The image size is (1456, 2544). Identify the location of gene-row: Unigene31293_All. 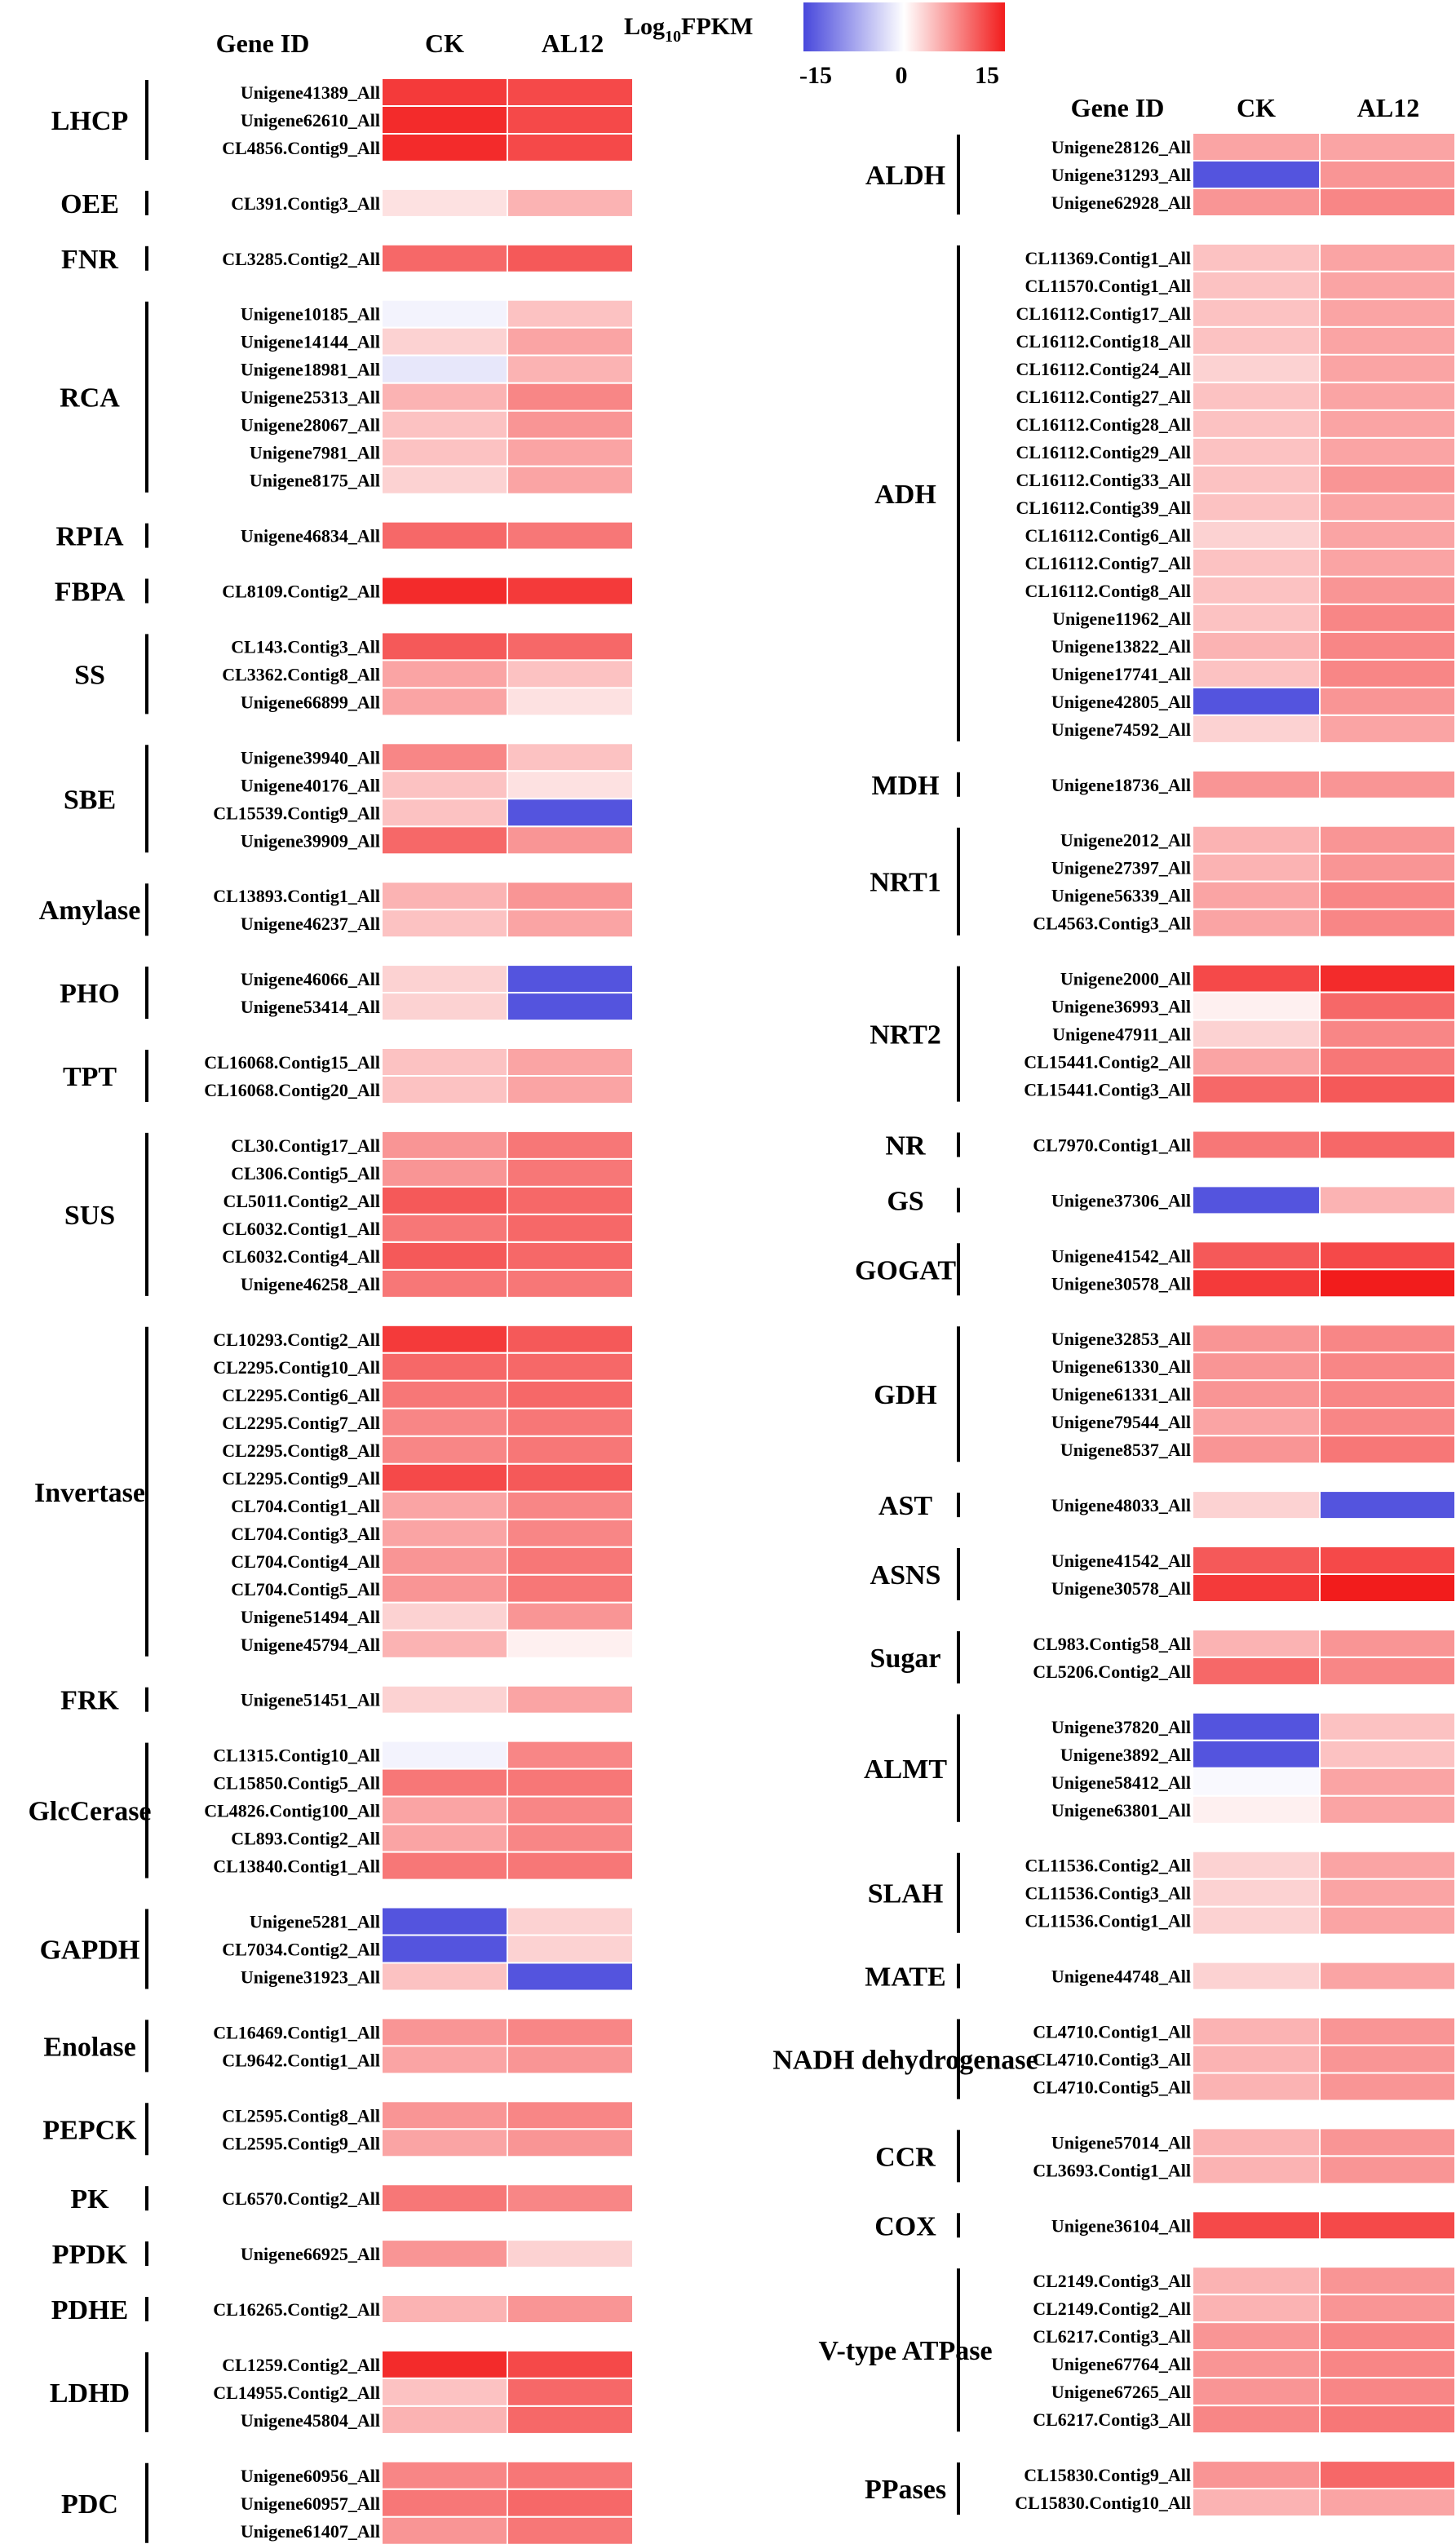
(1253, 174).